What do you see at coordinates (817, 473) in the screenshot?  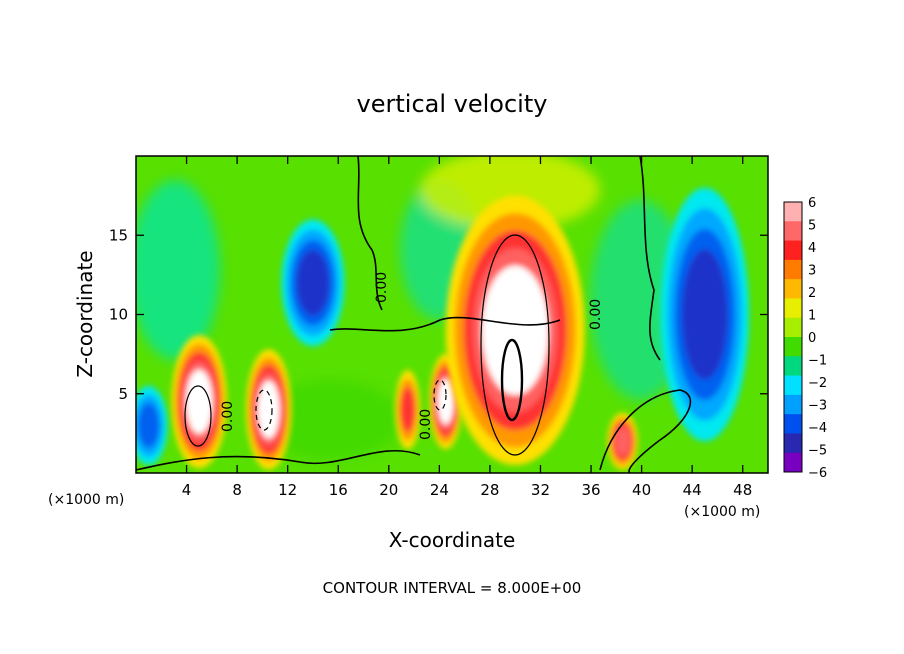 I see `colorbar-label: −6` at bounding box center [817, 473].